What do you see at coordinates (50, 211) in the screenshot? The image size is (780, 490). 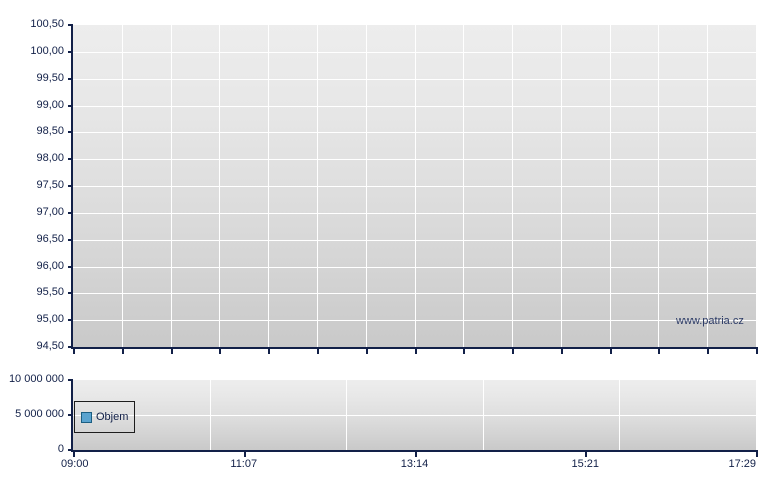 I see `price-y-label: 97,00` at bounding box center [50, 211].